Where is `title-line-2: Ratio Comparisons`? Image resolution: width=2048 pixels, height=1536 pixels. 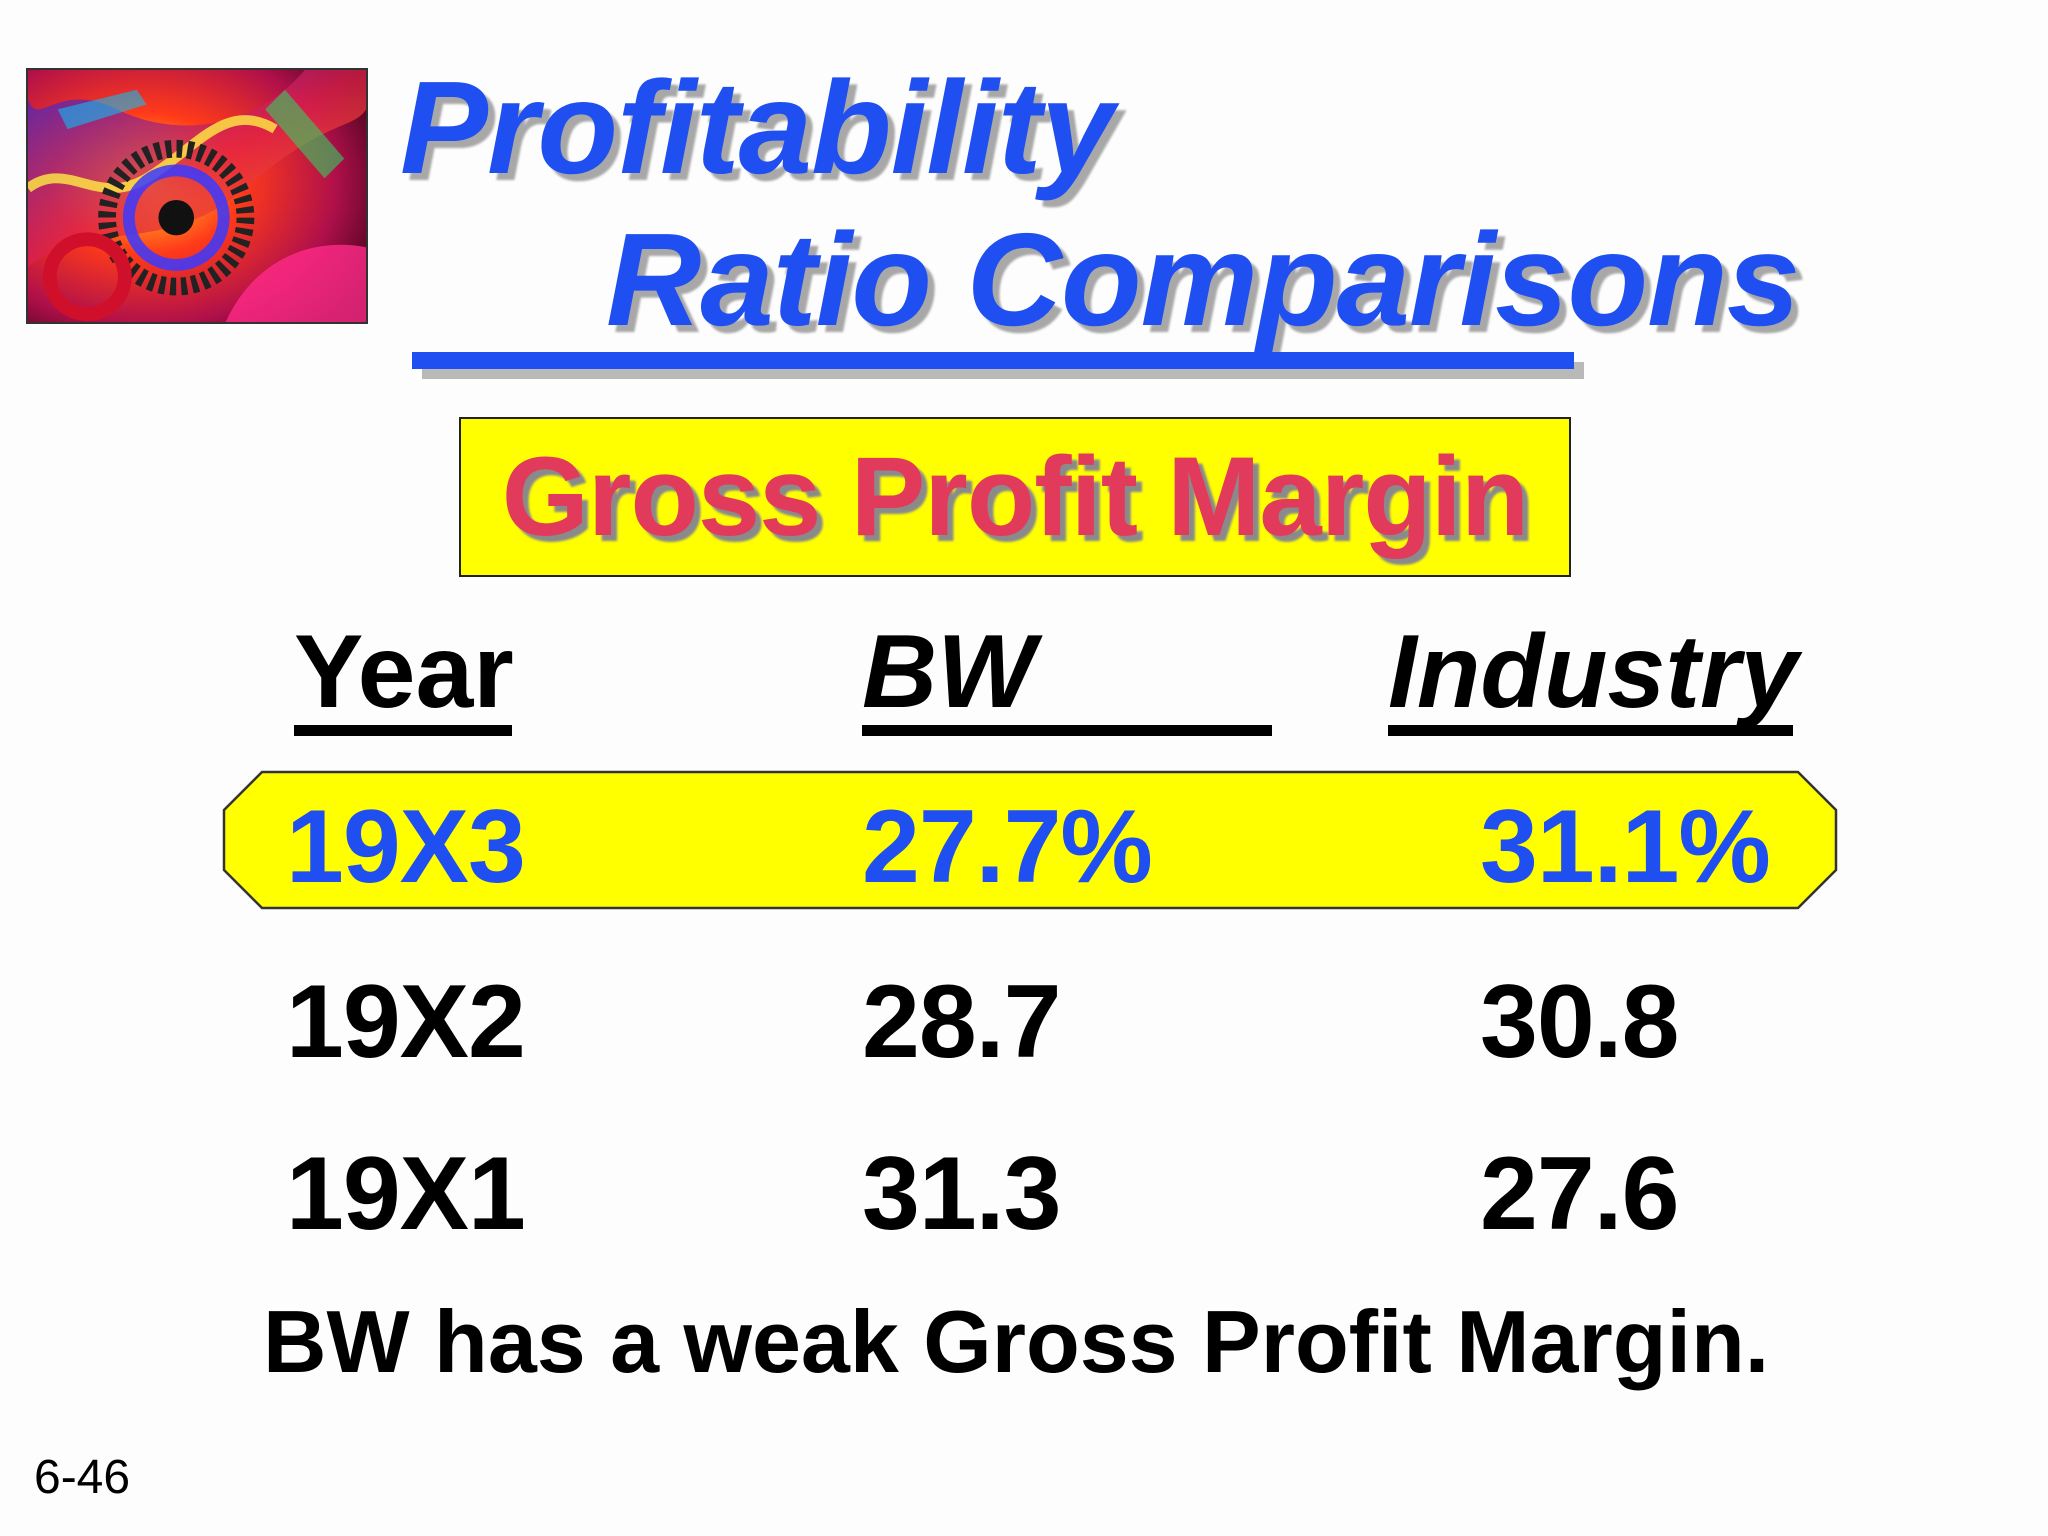 title-line-2: Ratio Comparisons is located at coordinates (1203, 279).